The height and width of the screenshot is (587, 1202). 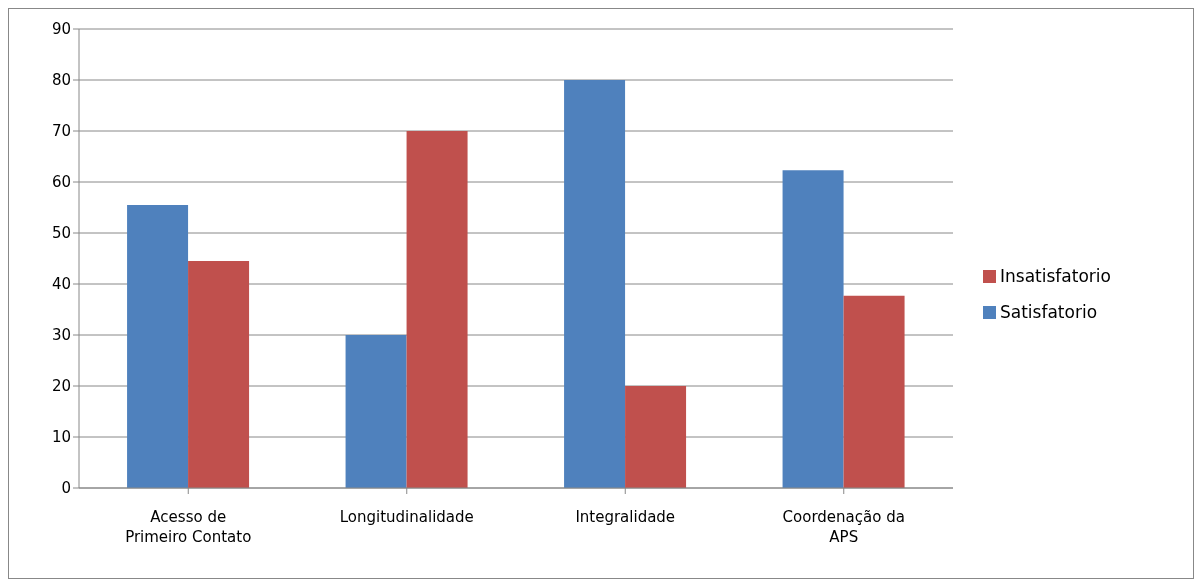 I want to click on y-tick-label: 20, so click(x=61, y=386).